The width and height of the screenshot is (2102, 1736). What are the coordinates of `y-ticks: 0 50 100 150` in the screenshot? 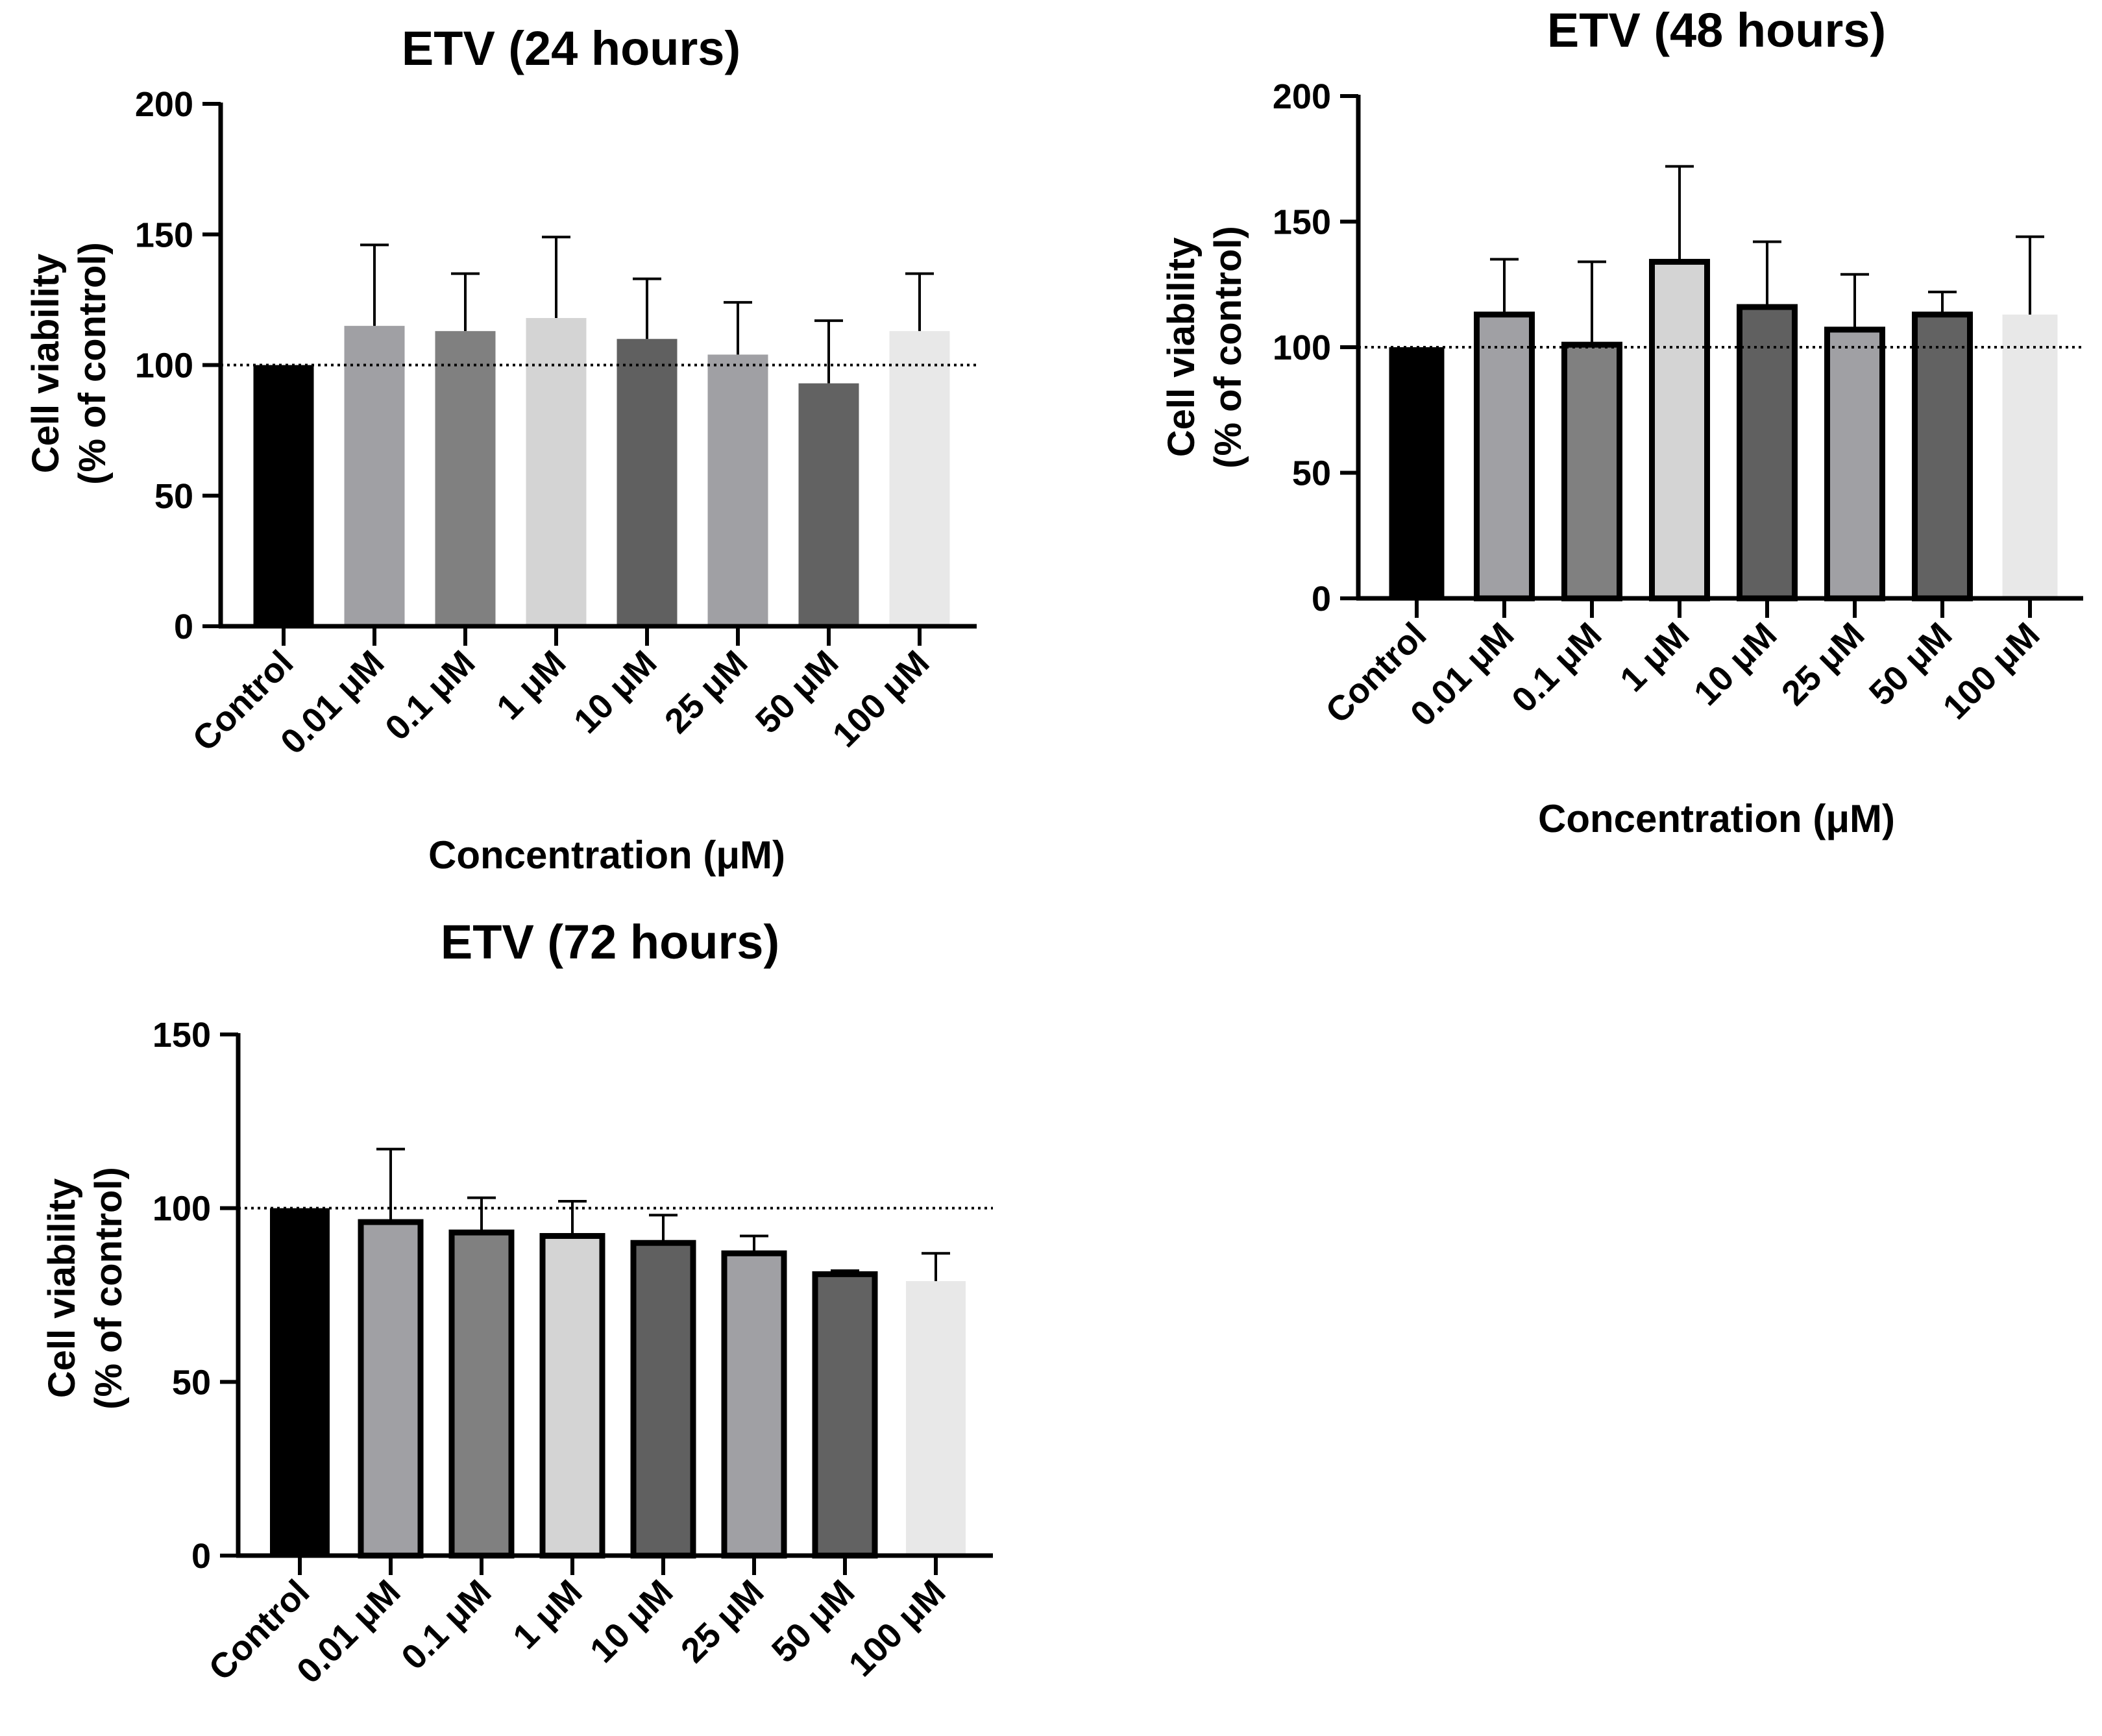 It's located at (195, 1296).